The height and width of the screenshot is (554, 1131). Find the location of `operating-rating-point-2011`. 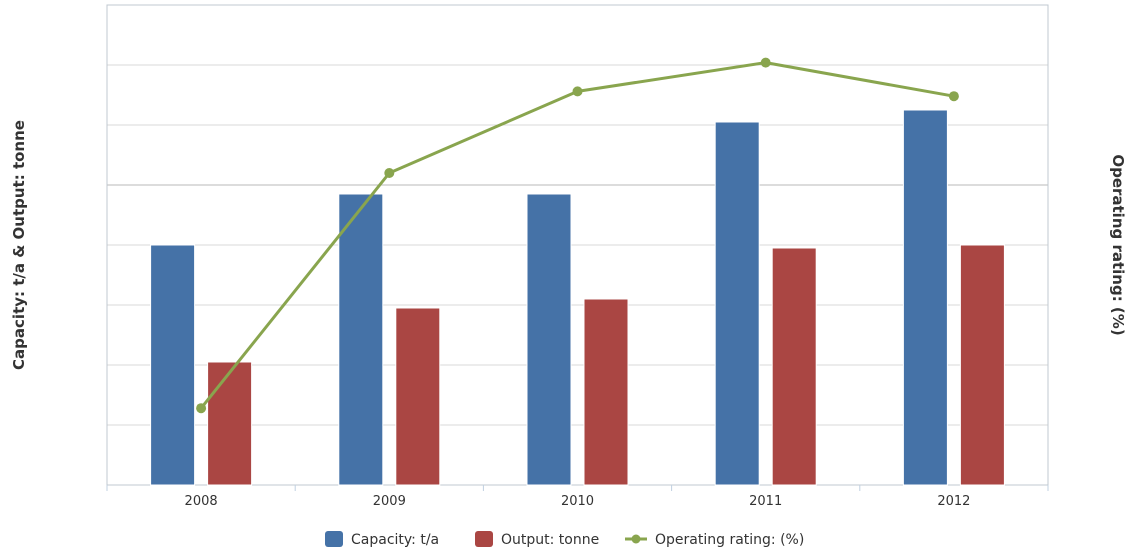

operating-rating-point-2011 is located at coordinates (765, 62).